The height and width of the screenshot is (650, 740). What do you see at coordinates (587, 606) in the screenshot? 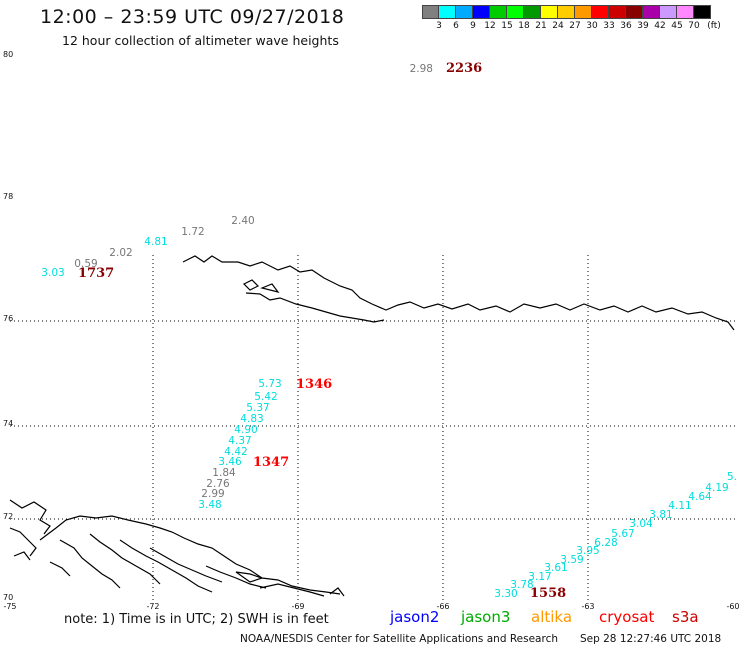
I see `lon-label: -63` at bounding box center [587, 606].